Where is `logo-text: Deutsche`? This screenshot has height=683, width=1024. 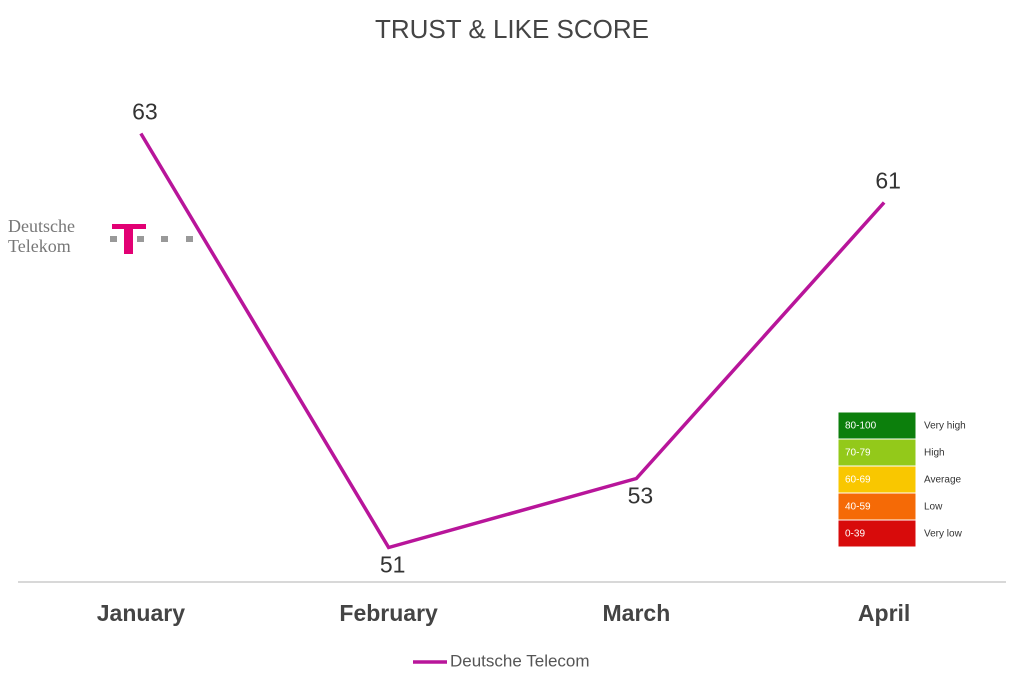 logo-text: Deutsche is located at coordinates (41, 226).